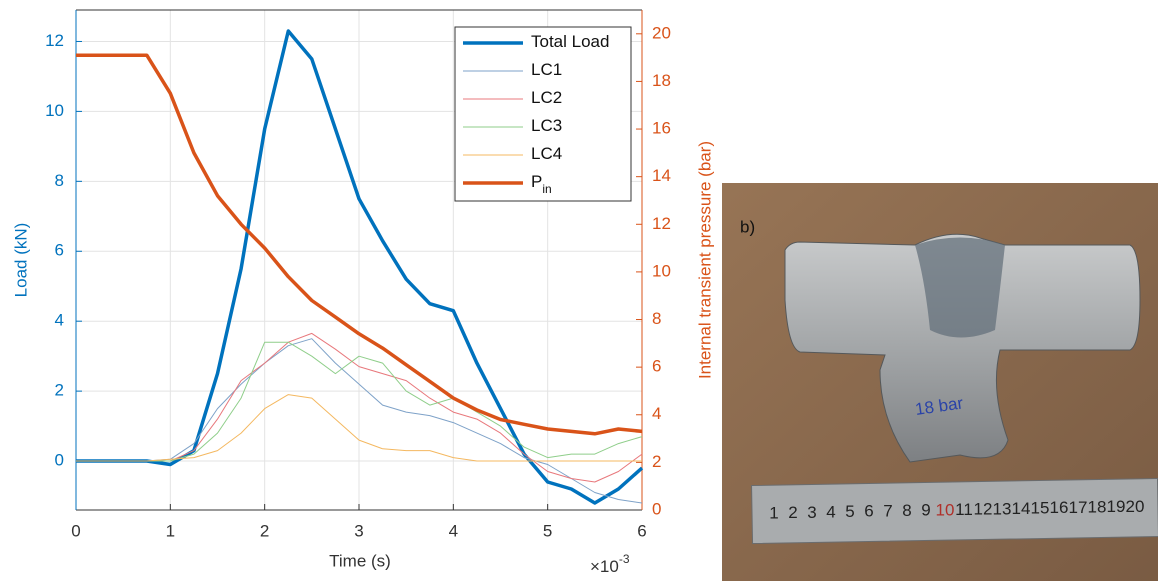  What do you see at coordinates (704, 260) in the screenshot?
I see `y2-axis-label: Internal transient pressure (bar)` at bounding box center [704, 260].